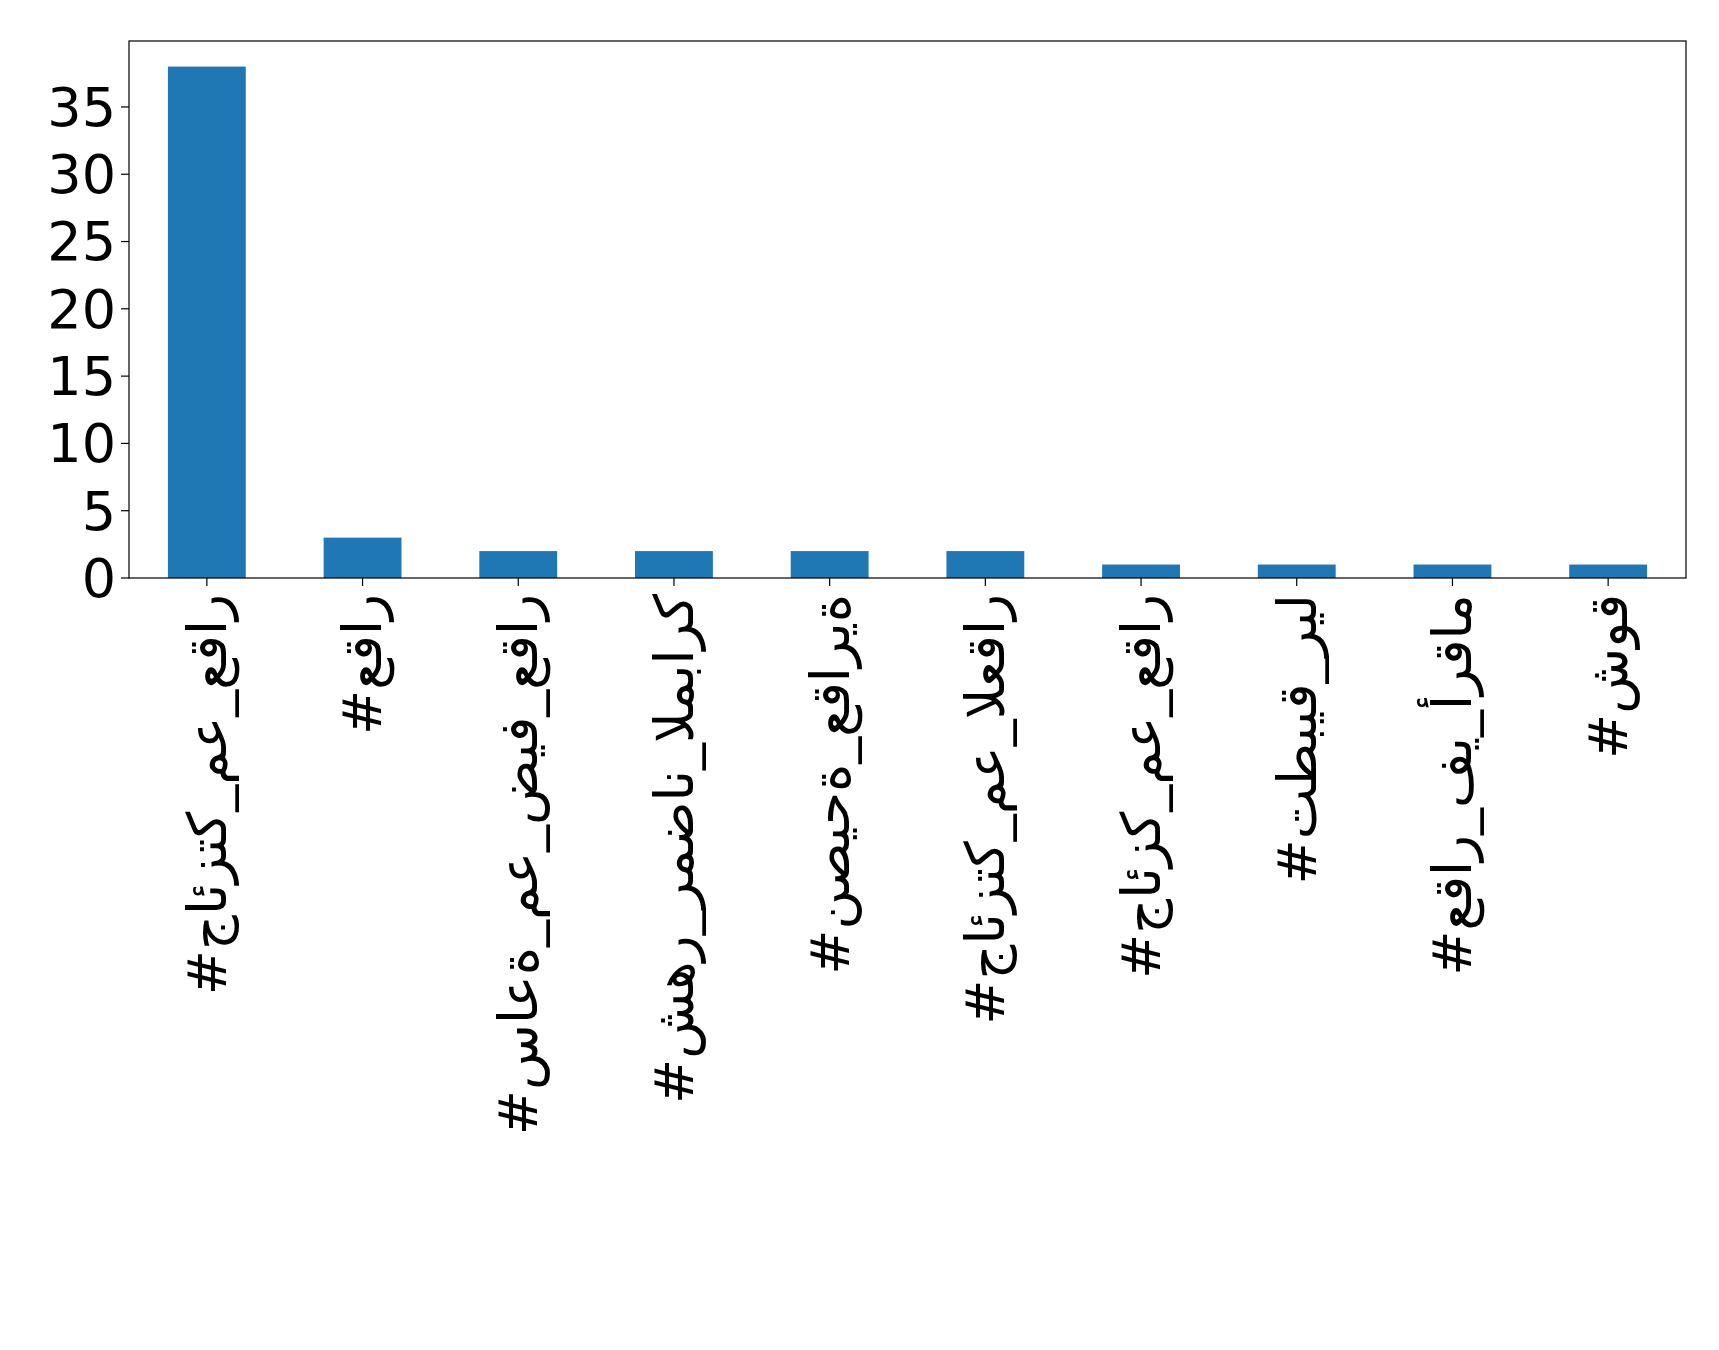  What do you see at coordinates (81, 309) in the screenshot?
I see `y-tick-label: 20` at bounding box center [81, 309].